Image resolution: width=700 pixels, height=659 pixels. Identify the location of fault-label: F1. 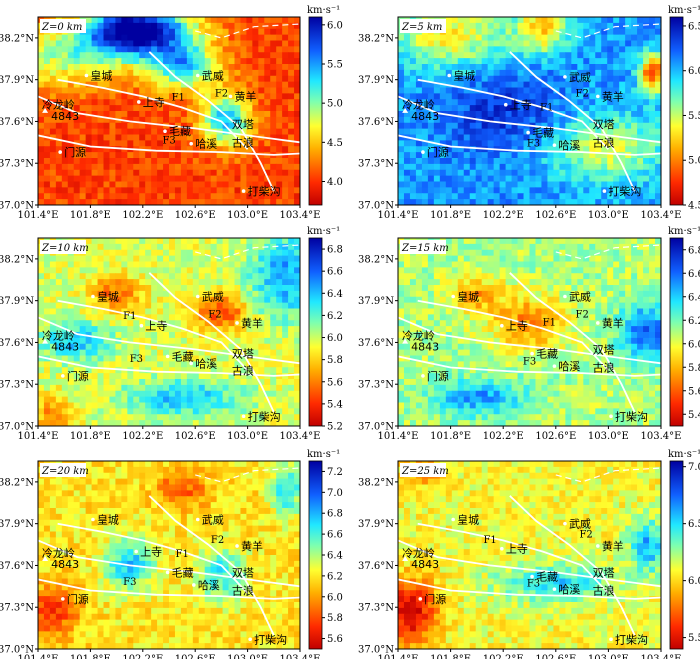
(546, 107).